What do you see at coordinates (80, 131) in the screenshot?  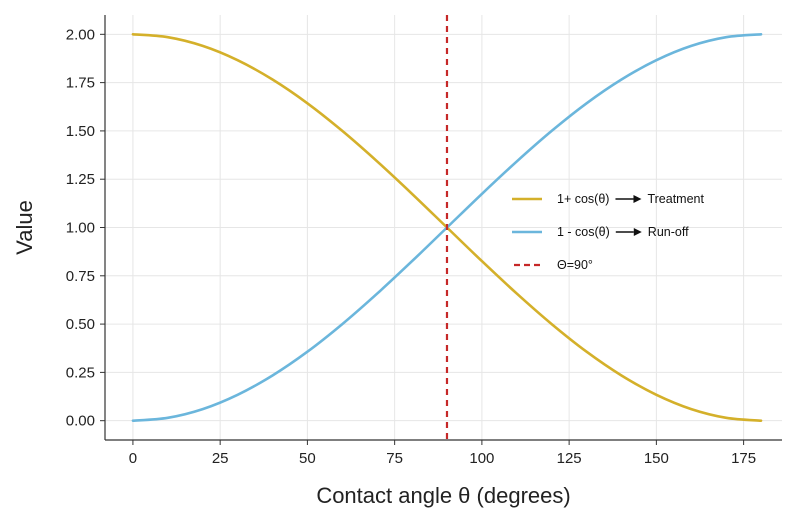 I see `y-tick-label: 1.50` at bounding box center [80, 131].